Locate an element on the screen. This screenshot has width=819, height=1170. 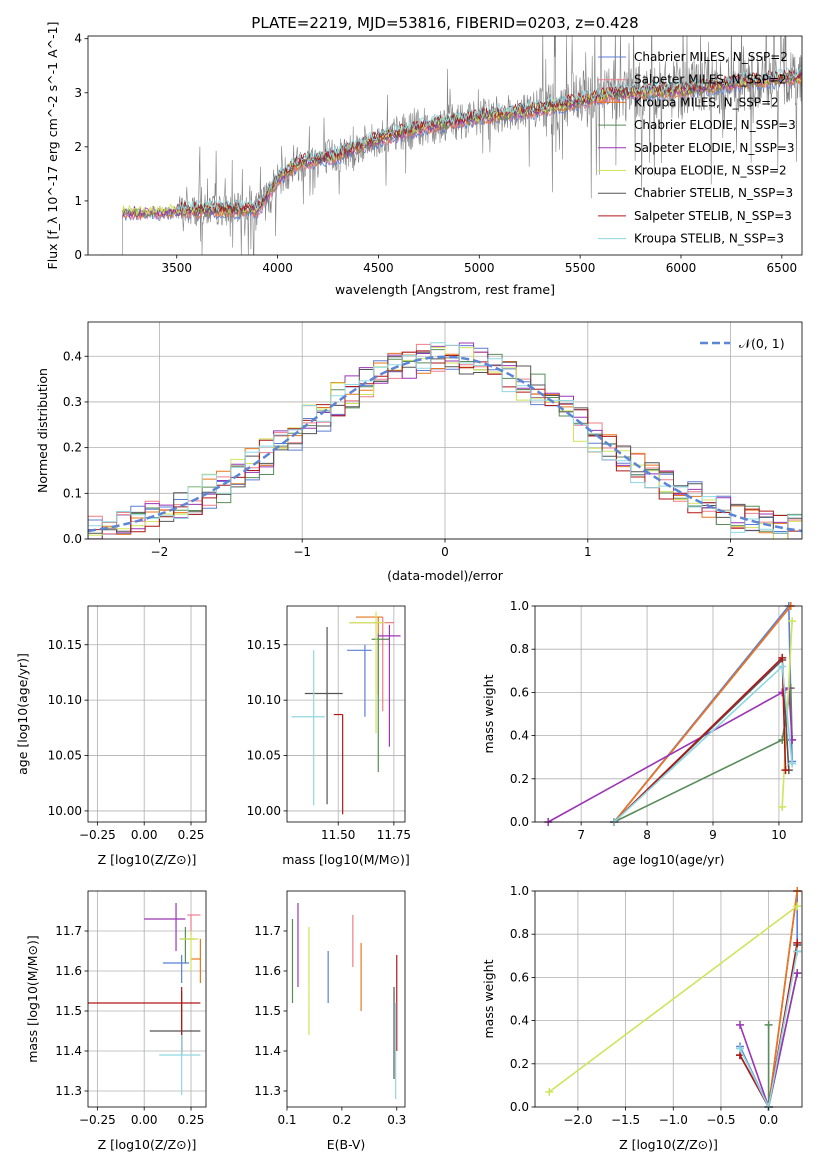
weight-line-salpeter_elodie is located at coordinates (670, 754).